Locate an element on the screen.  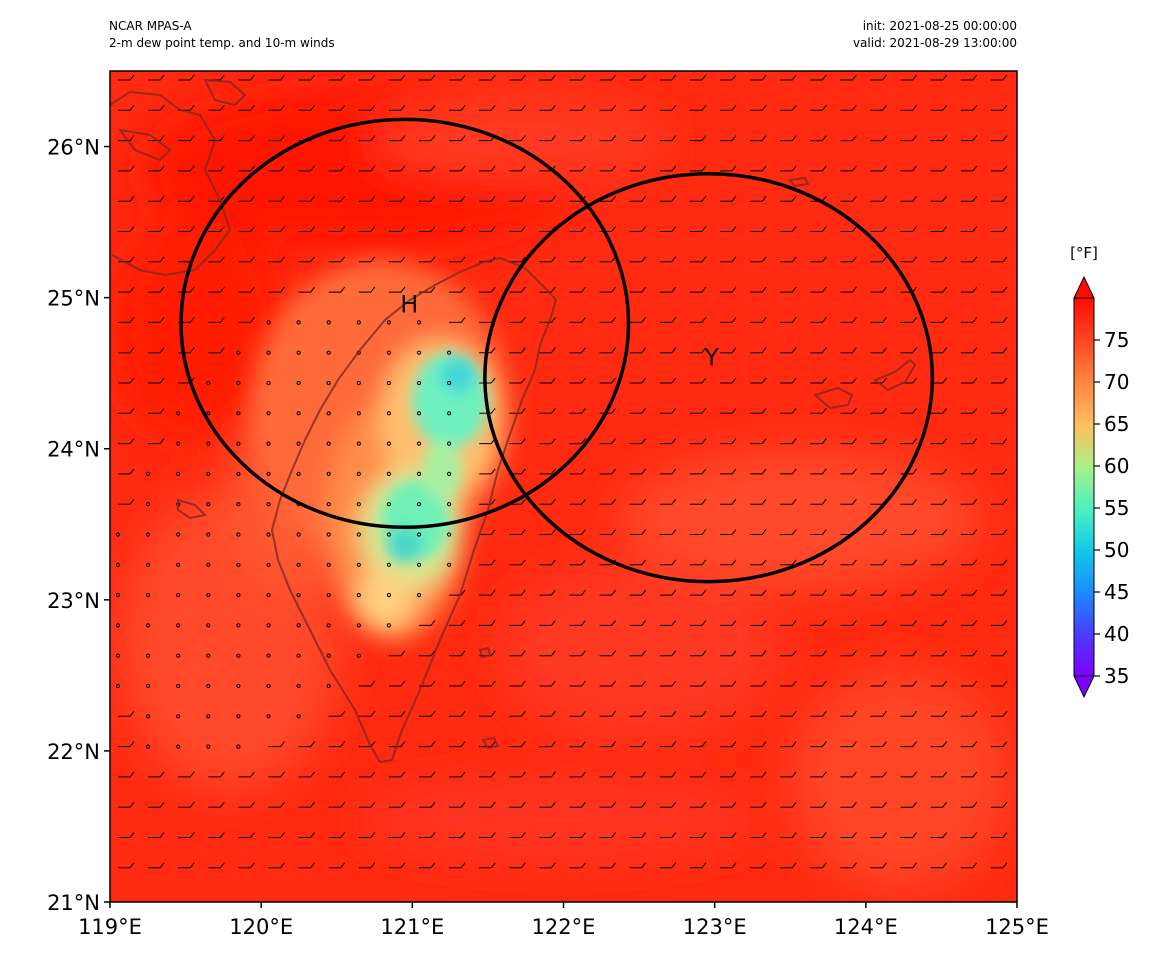
y-tick-label: 26°N is located at coordinates (73, 148).